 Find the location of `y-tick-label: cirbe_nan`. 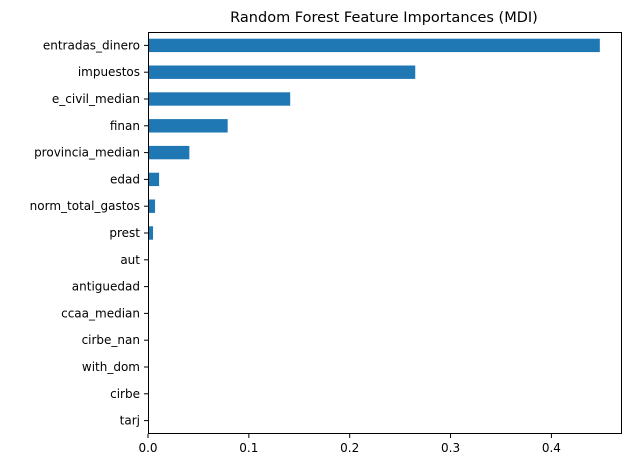

y-tick-label: cirbe_nan is located at coordinates (111, 340).